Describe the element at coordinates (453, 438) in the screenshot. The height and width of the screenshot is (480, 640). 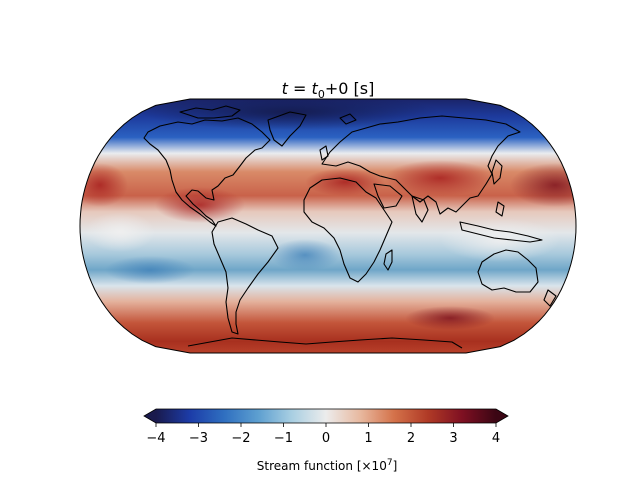
I see `colorbar-tick-label: 3` at that location.